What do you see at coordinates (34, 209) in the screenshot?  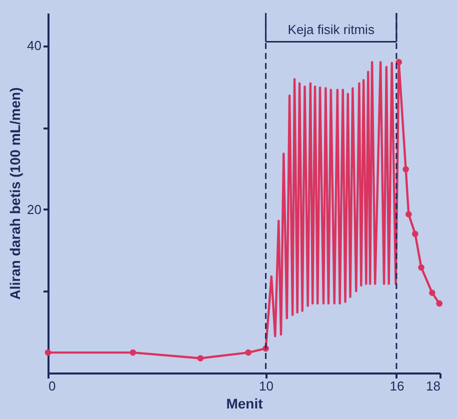 I see `y-tick-label: 20` at bounding box center [34, 209].